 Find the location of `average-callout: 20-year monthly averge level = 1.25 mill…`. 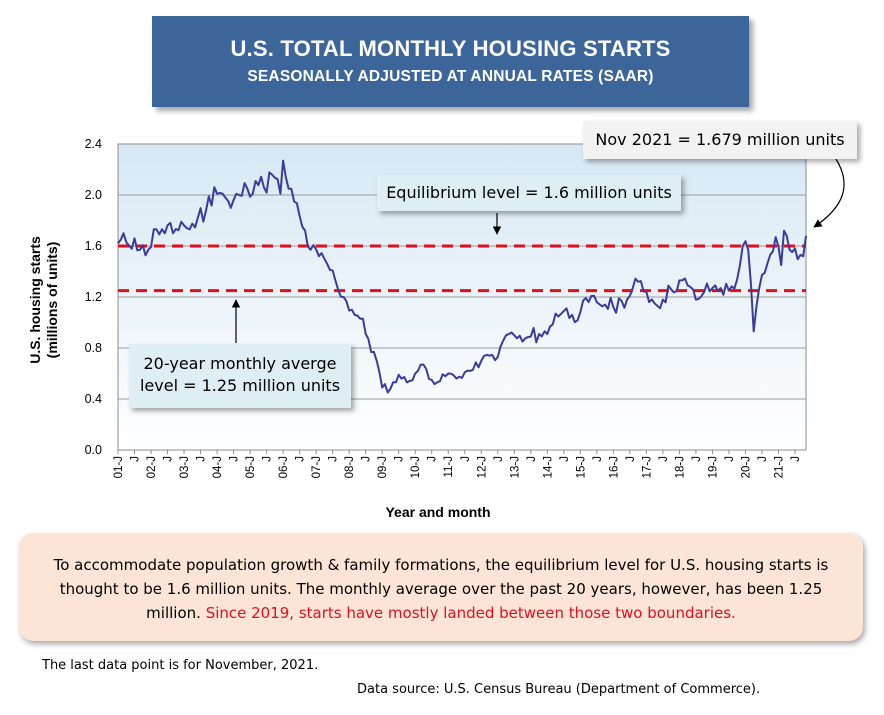

average-callout: 20-year monthly averge level = 1.25 mill… is located at coordinates (240, 376).